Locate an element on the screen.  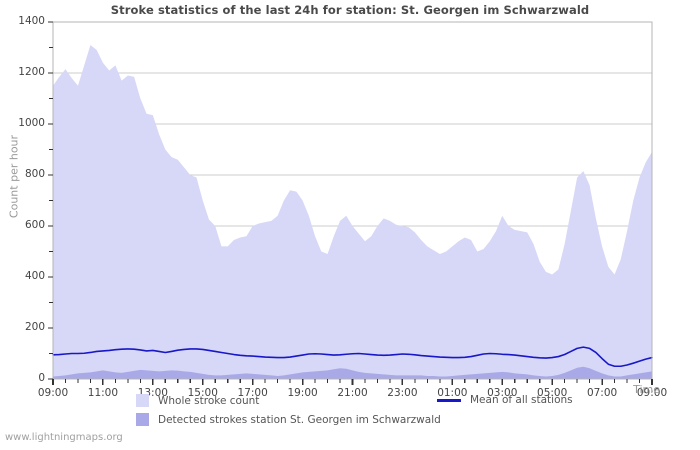
x-axis-tick-label: 11:00 is located at coordinates (103, 393).